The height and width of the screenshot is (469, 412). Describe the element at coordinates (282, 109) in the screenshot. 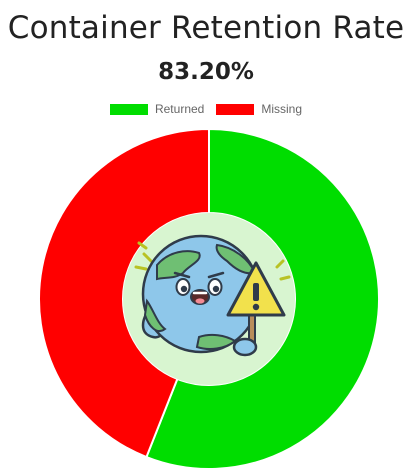

I see `legend-label-missing: Missing` at that location.